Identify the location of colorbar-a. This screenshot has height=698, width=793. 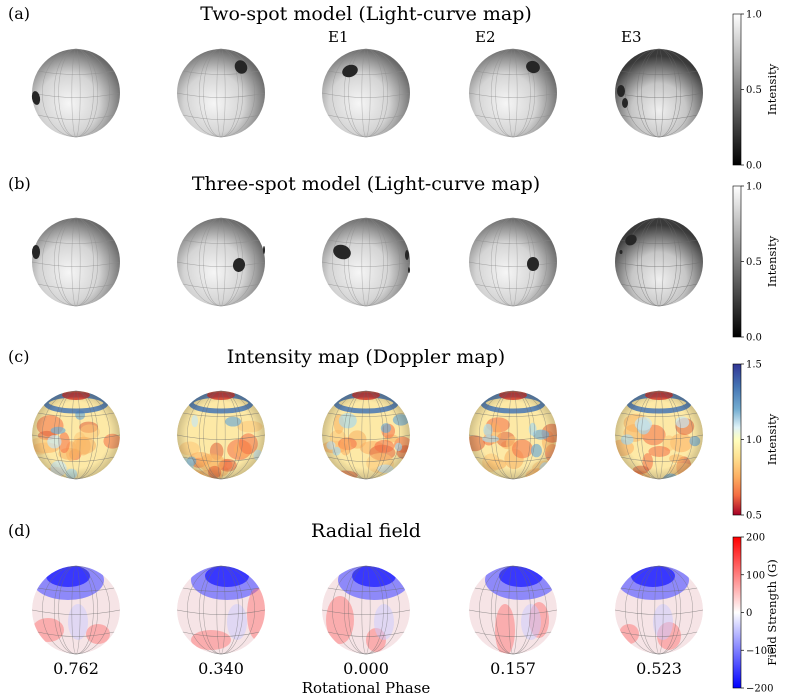
(737, 89).